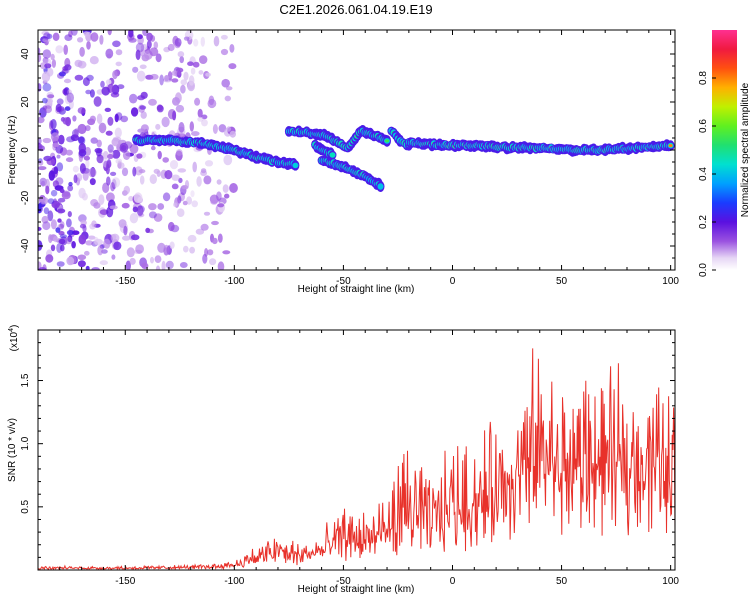 This screenshot has height=600, width=750. I want to click on colorbar-gradient, so click(724, 150).